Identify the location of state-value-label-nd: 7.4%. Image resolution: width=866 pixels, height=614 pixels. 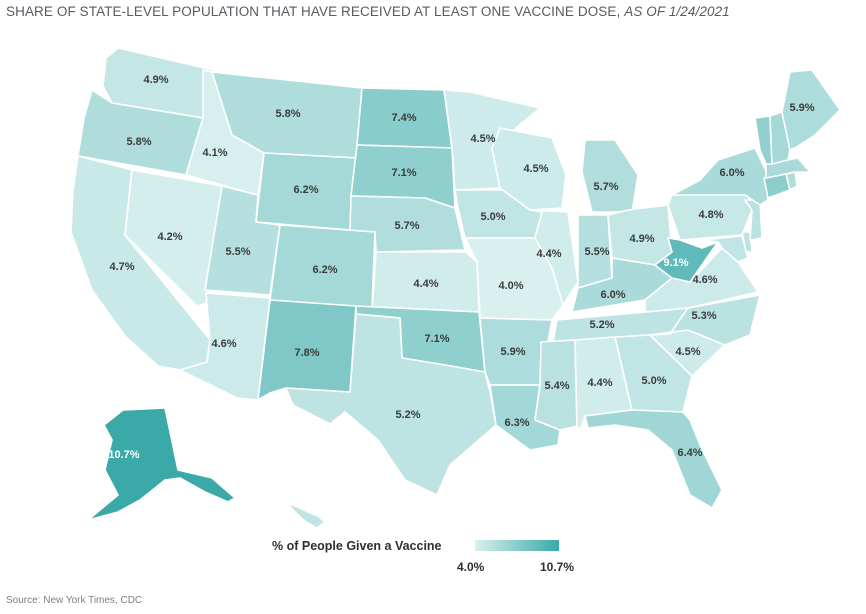
(403, 118).